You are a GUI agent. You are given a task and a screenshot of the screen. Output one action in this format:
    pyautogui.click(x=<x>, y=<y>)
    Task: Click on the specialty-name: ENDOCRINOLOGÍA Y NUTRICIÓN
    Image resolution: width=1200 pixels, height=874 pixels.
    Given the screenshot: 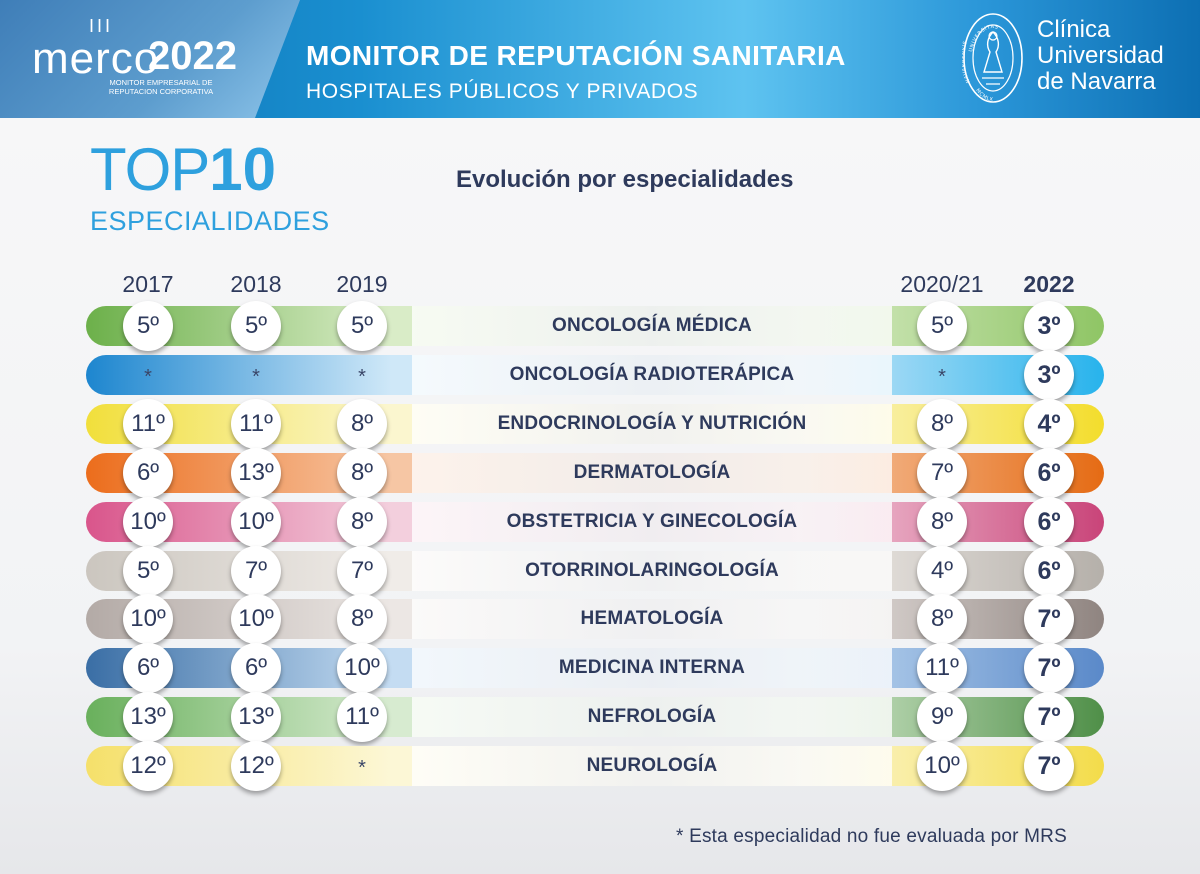 What is the action you would take?
    pyautogui.click(x=652, y=423)
    